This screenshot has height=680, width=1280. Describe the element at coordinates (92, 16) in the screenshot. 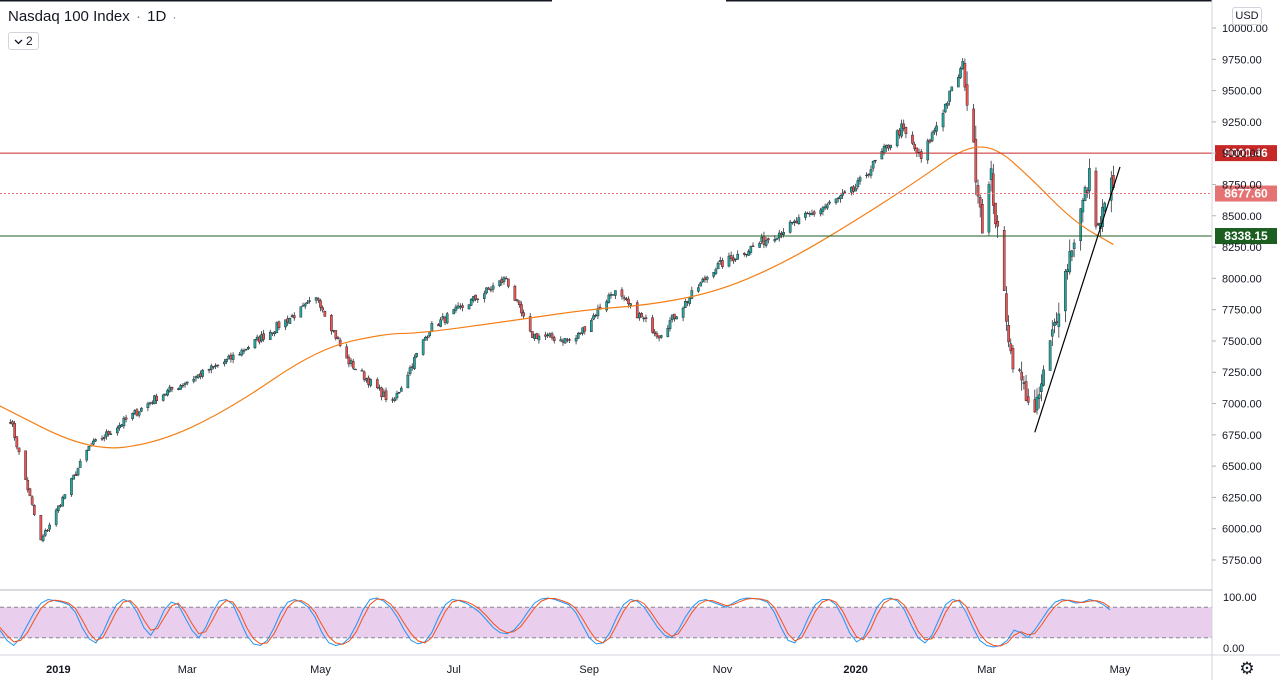

I see `chart-title: Nasdaq 100 Index · 1D ·` at that location.